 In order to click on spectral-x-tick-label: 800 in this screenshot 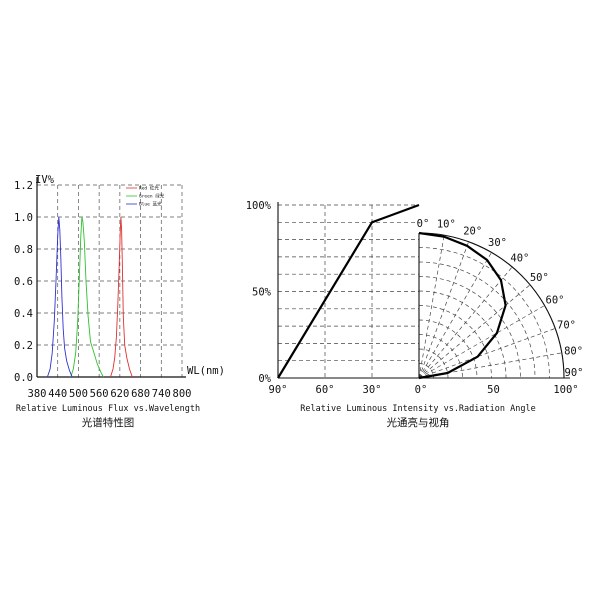, I will do `click(182, 394)`.